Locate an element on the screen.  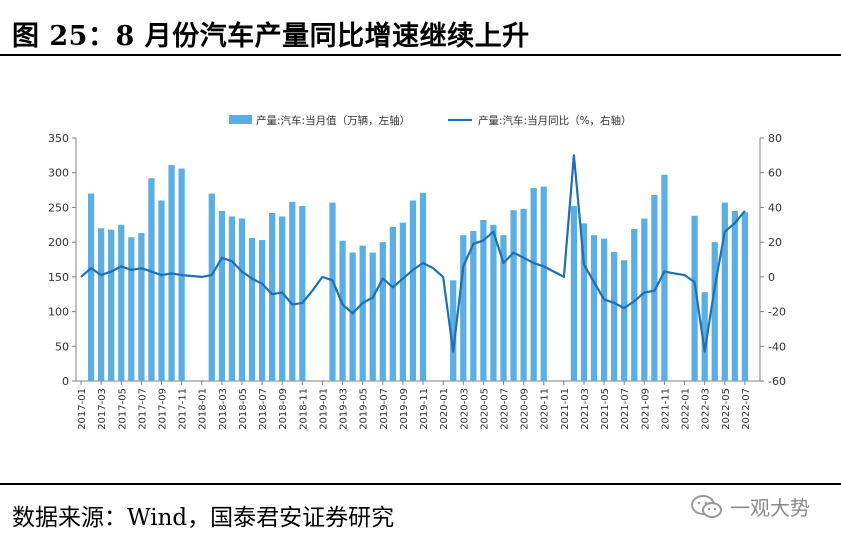
right-axis-tick-label: -40 is located at coordinates (777, 346).